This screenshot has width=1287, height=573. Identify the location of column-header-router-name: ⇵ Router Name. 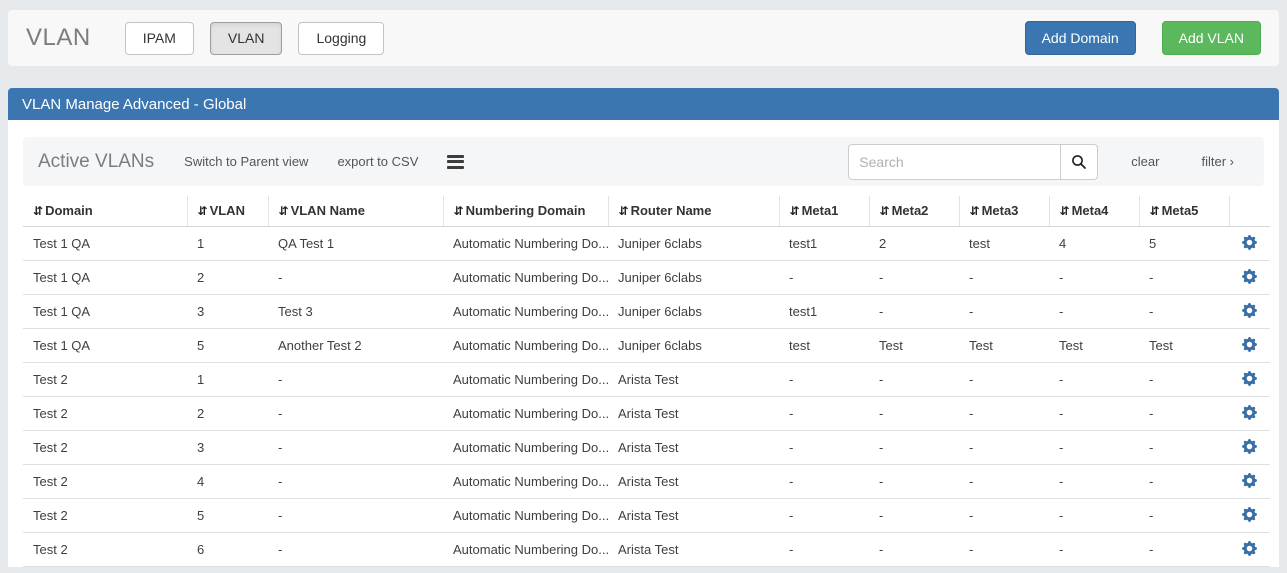
(693, 211).